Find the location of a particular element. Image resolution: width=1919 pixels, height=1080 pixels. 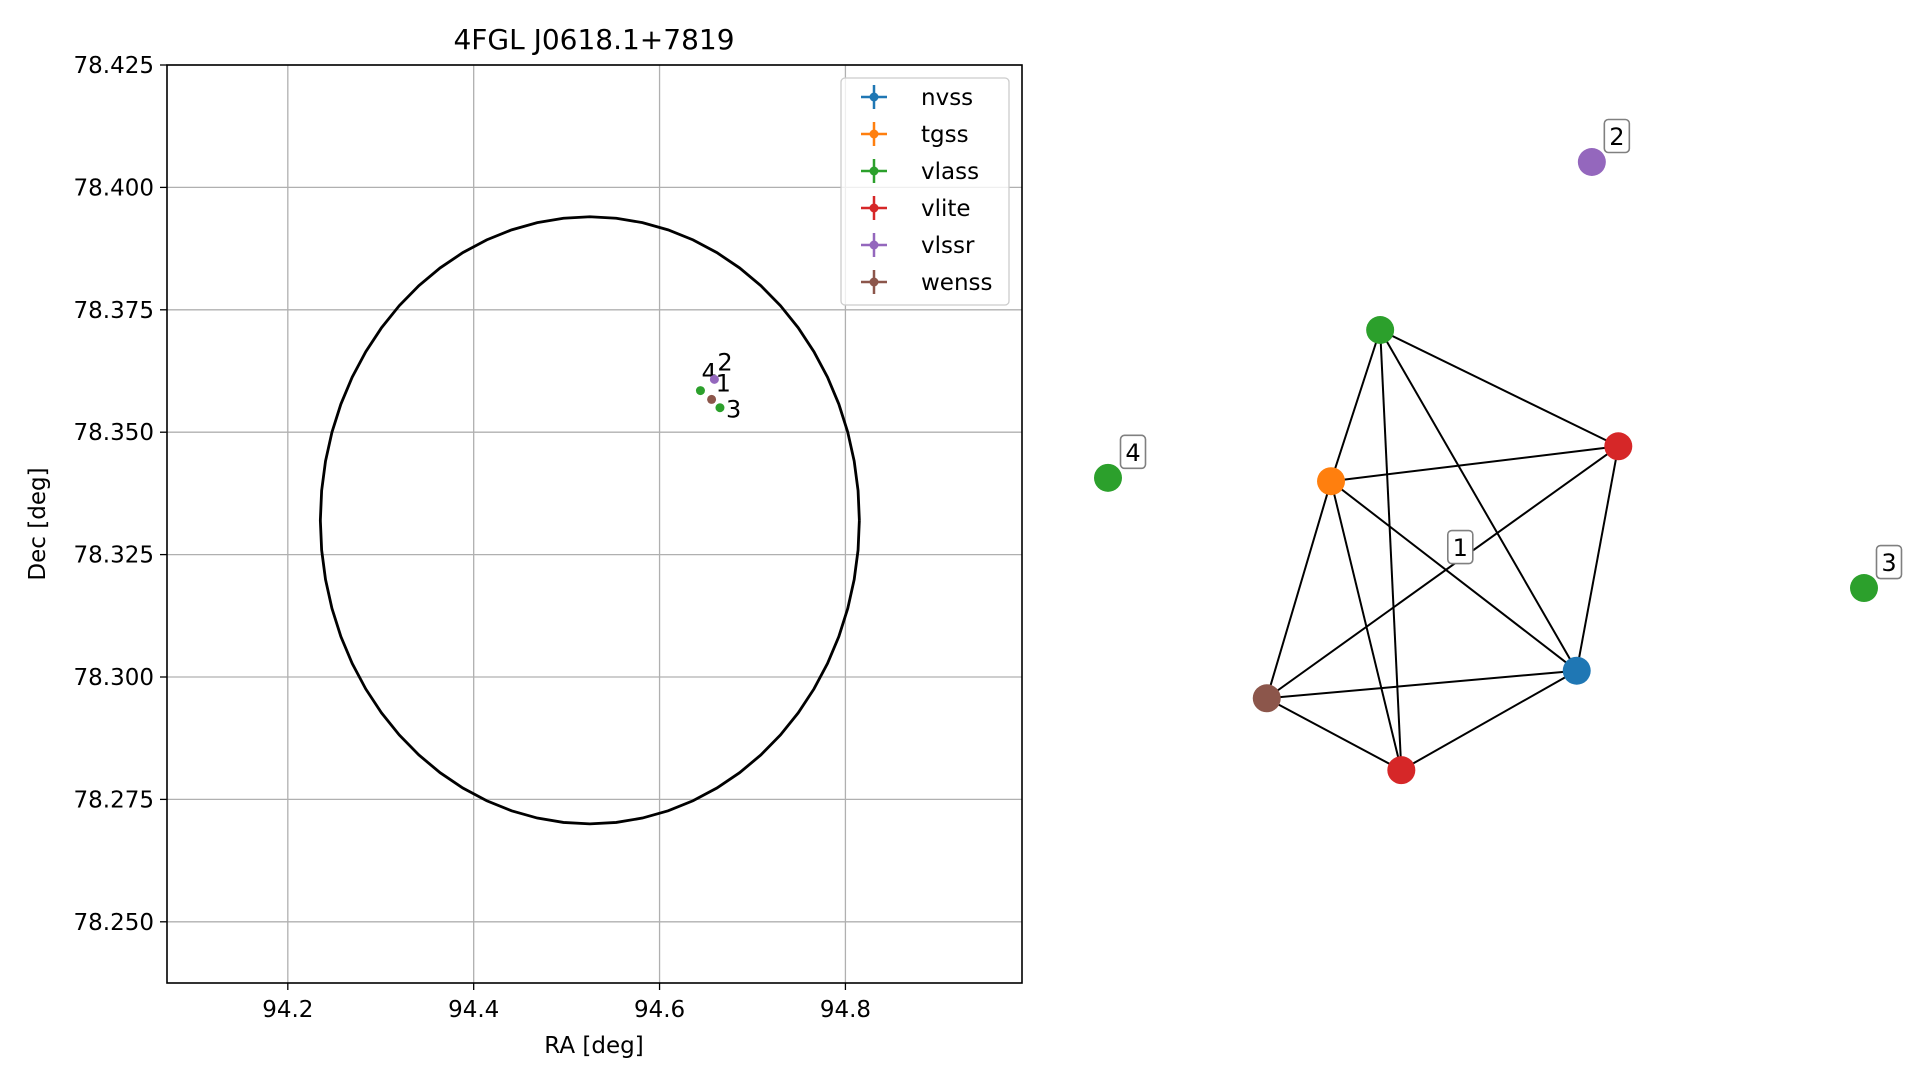

y-tick-label: 78.325 is located at coordinates (114, 556).